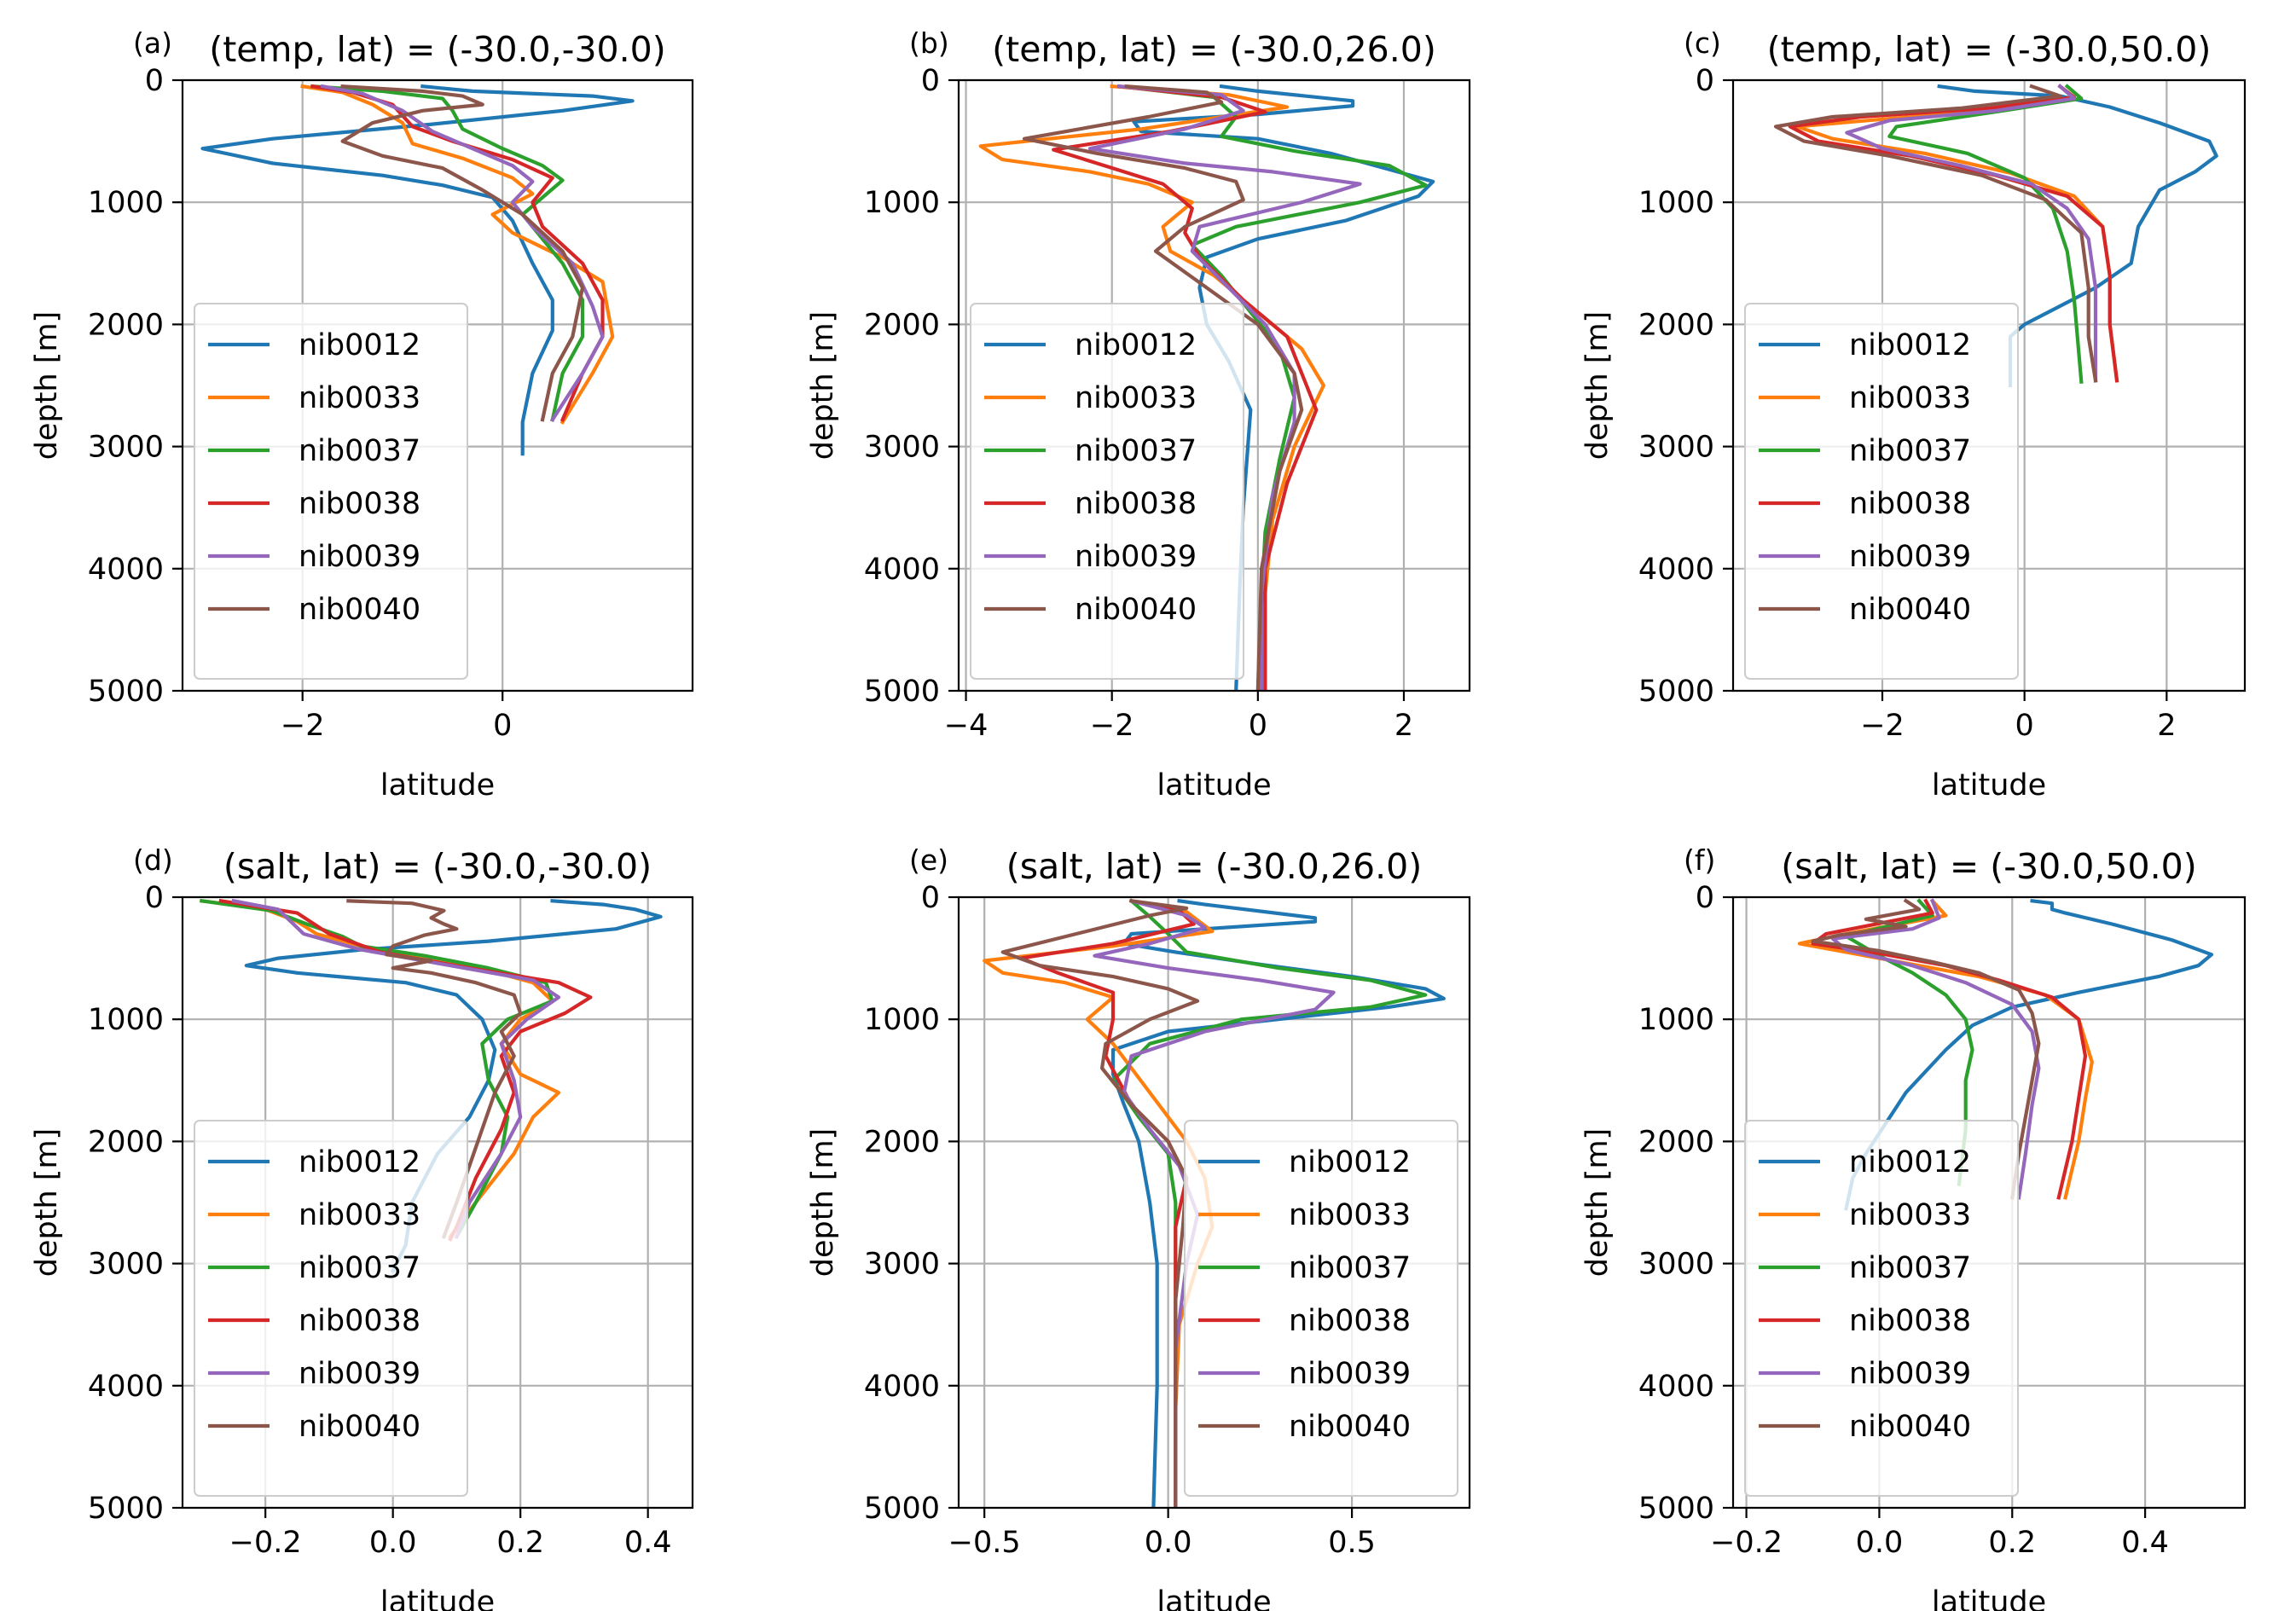 The image size is (2296, 1611). I want to click on chart-title: (temp, lat) = (-30.0,50.0), so click(1989, 49).